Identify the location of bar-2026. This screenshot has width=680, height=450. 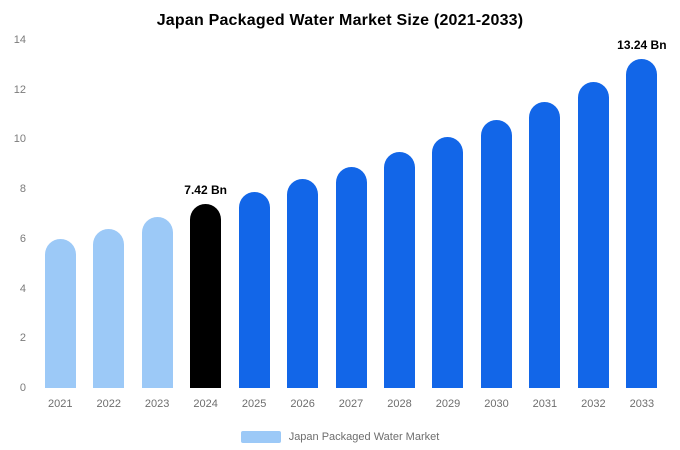
(303, 283).